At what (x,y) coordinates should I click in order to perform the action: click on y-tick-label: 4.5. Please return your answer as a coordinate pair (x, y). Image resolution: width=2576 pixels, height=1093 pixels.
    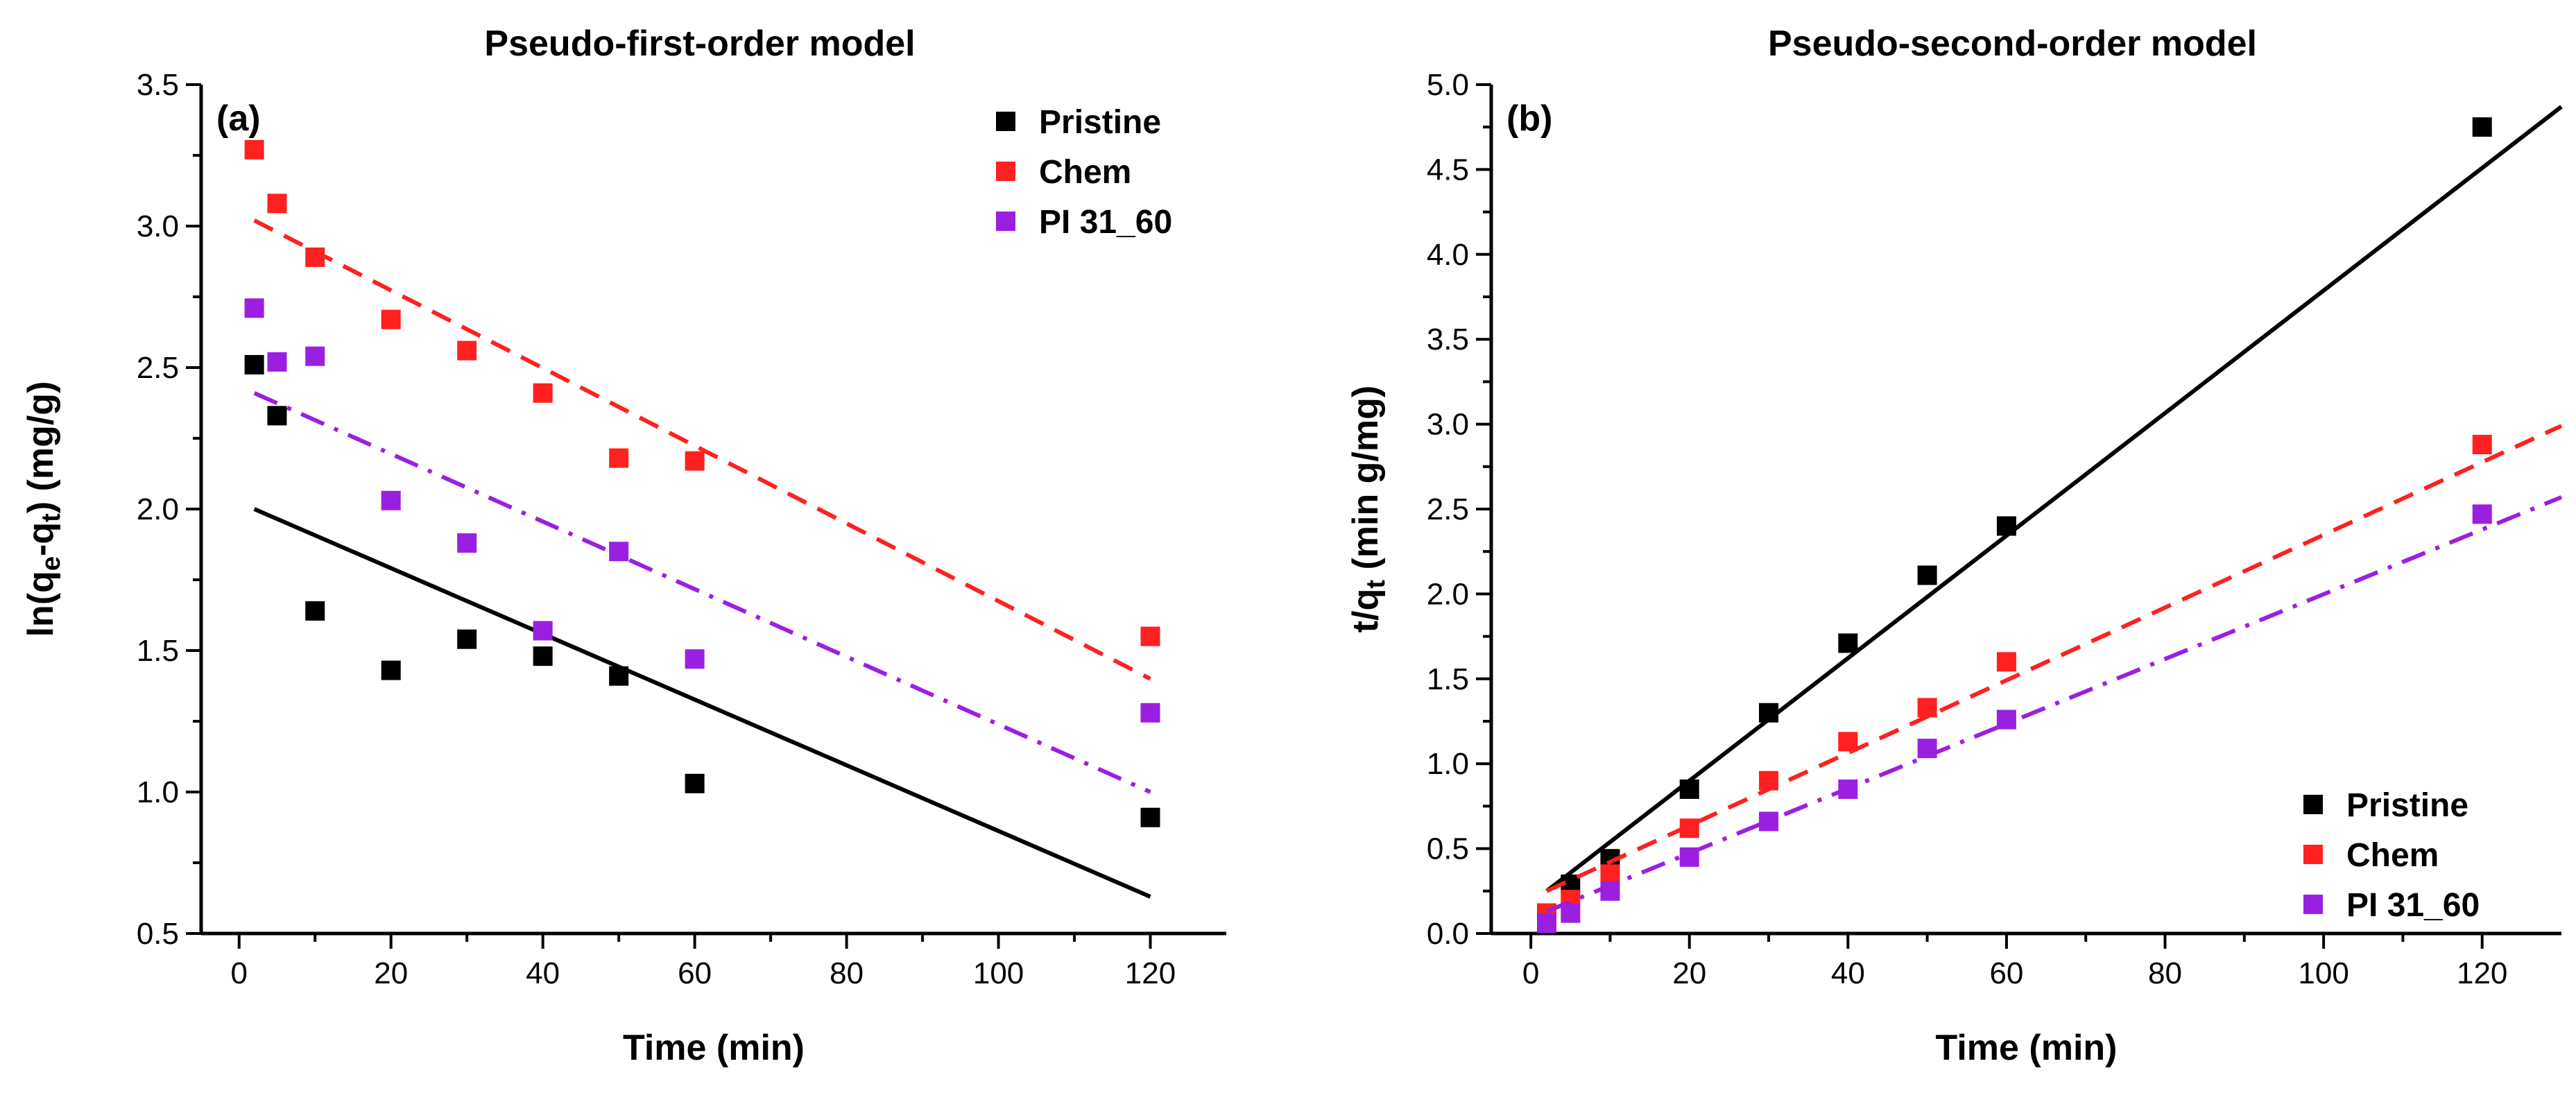
    Looking at the image, I should click on (1448, 170).